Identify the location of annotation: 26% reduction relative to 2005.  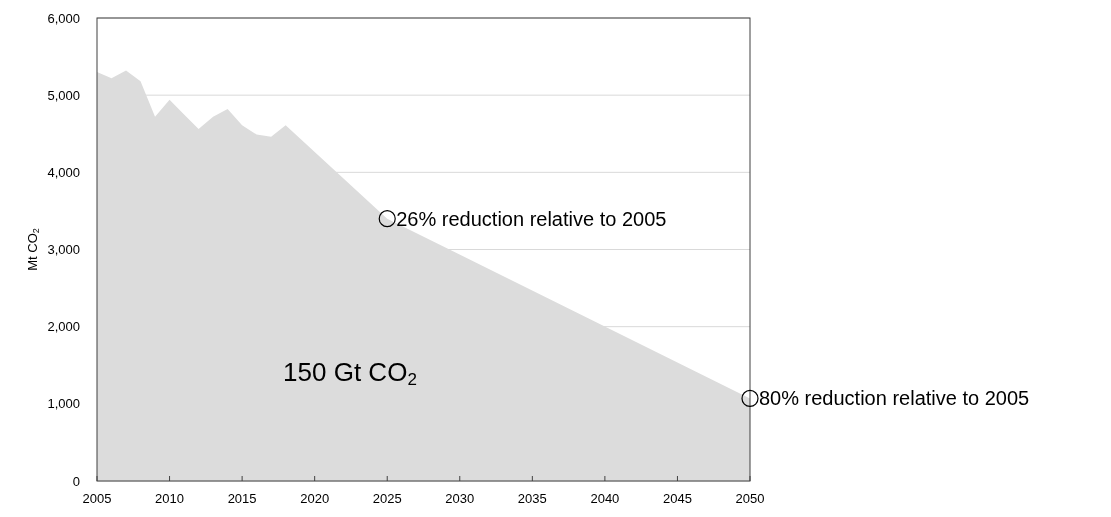
(531, 218).